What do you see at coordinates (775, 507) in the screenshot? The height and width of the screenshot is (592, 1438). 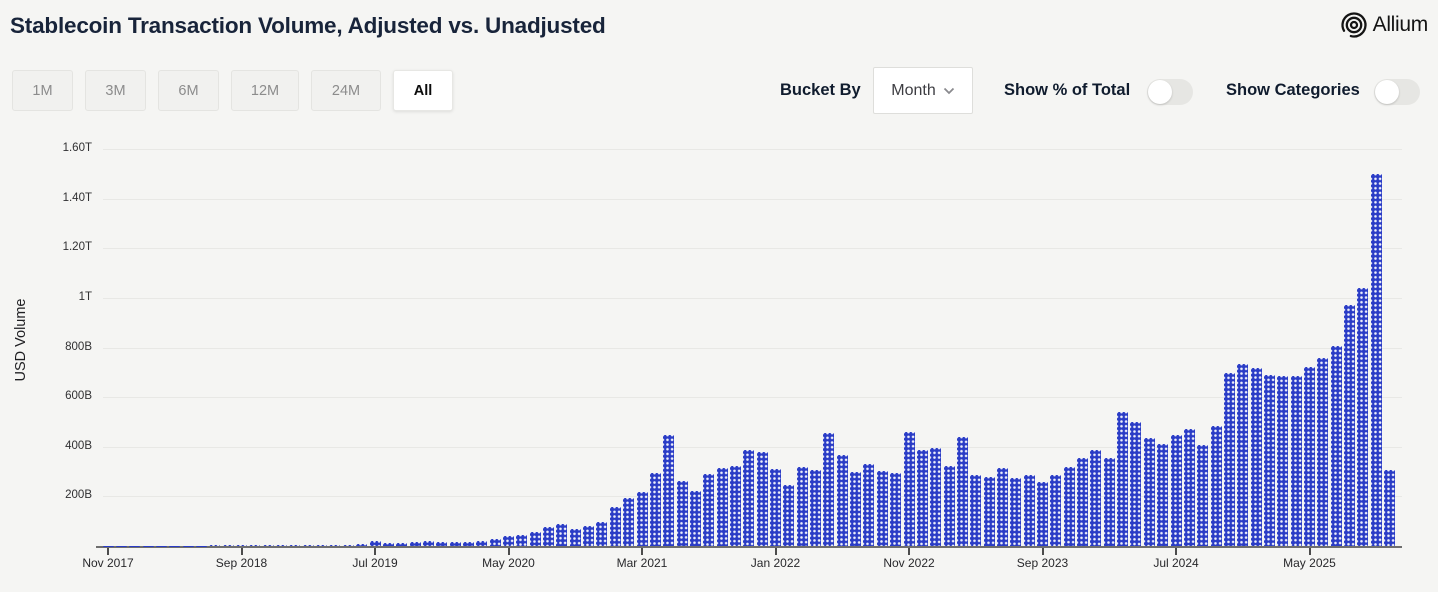 I see `bar-jan-2022` at bounding box center [775, 507].